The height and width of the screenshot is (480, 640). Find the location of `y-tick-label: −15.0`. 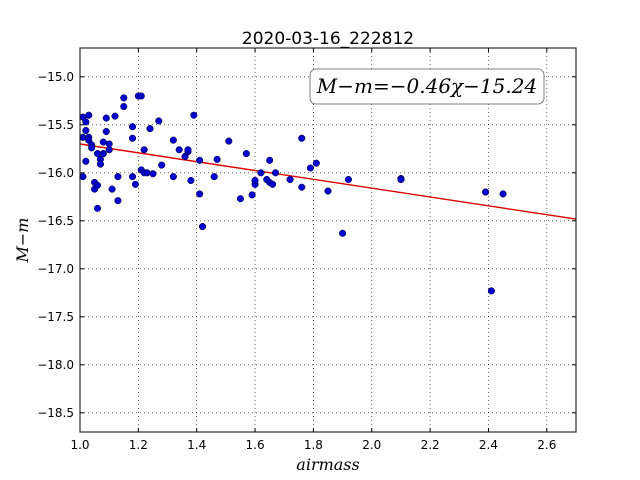

y-tick-label: −15.0 is located at coordinates (55, 77).